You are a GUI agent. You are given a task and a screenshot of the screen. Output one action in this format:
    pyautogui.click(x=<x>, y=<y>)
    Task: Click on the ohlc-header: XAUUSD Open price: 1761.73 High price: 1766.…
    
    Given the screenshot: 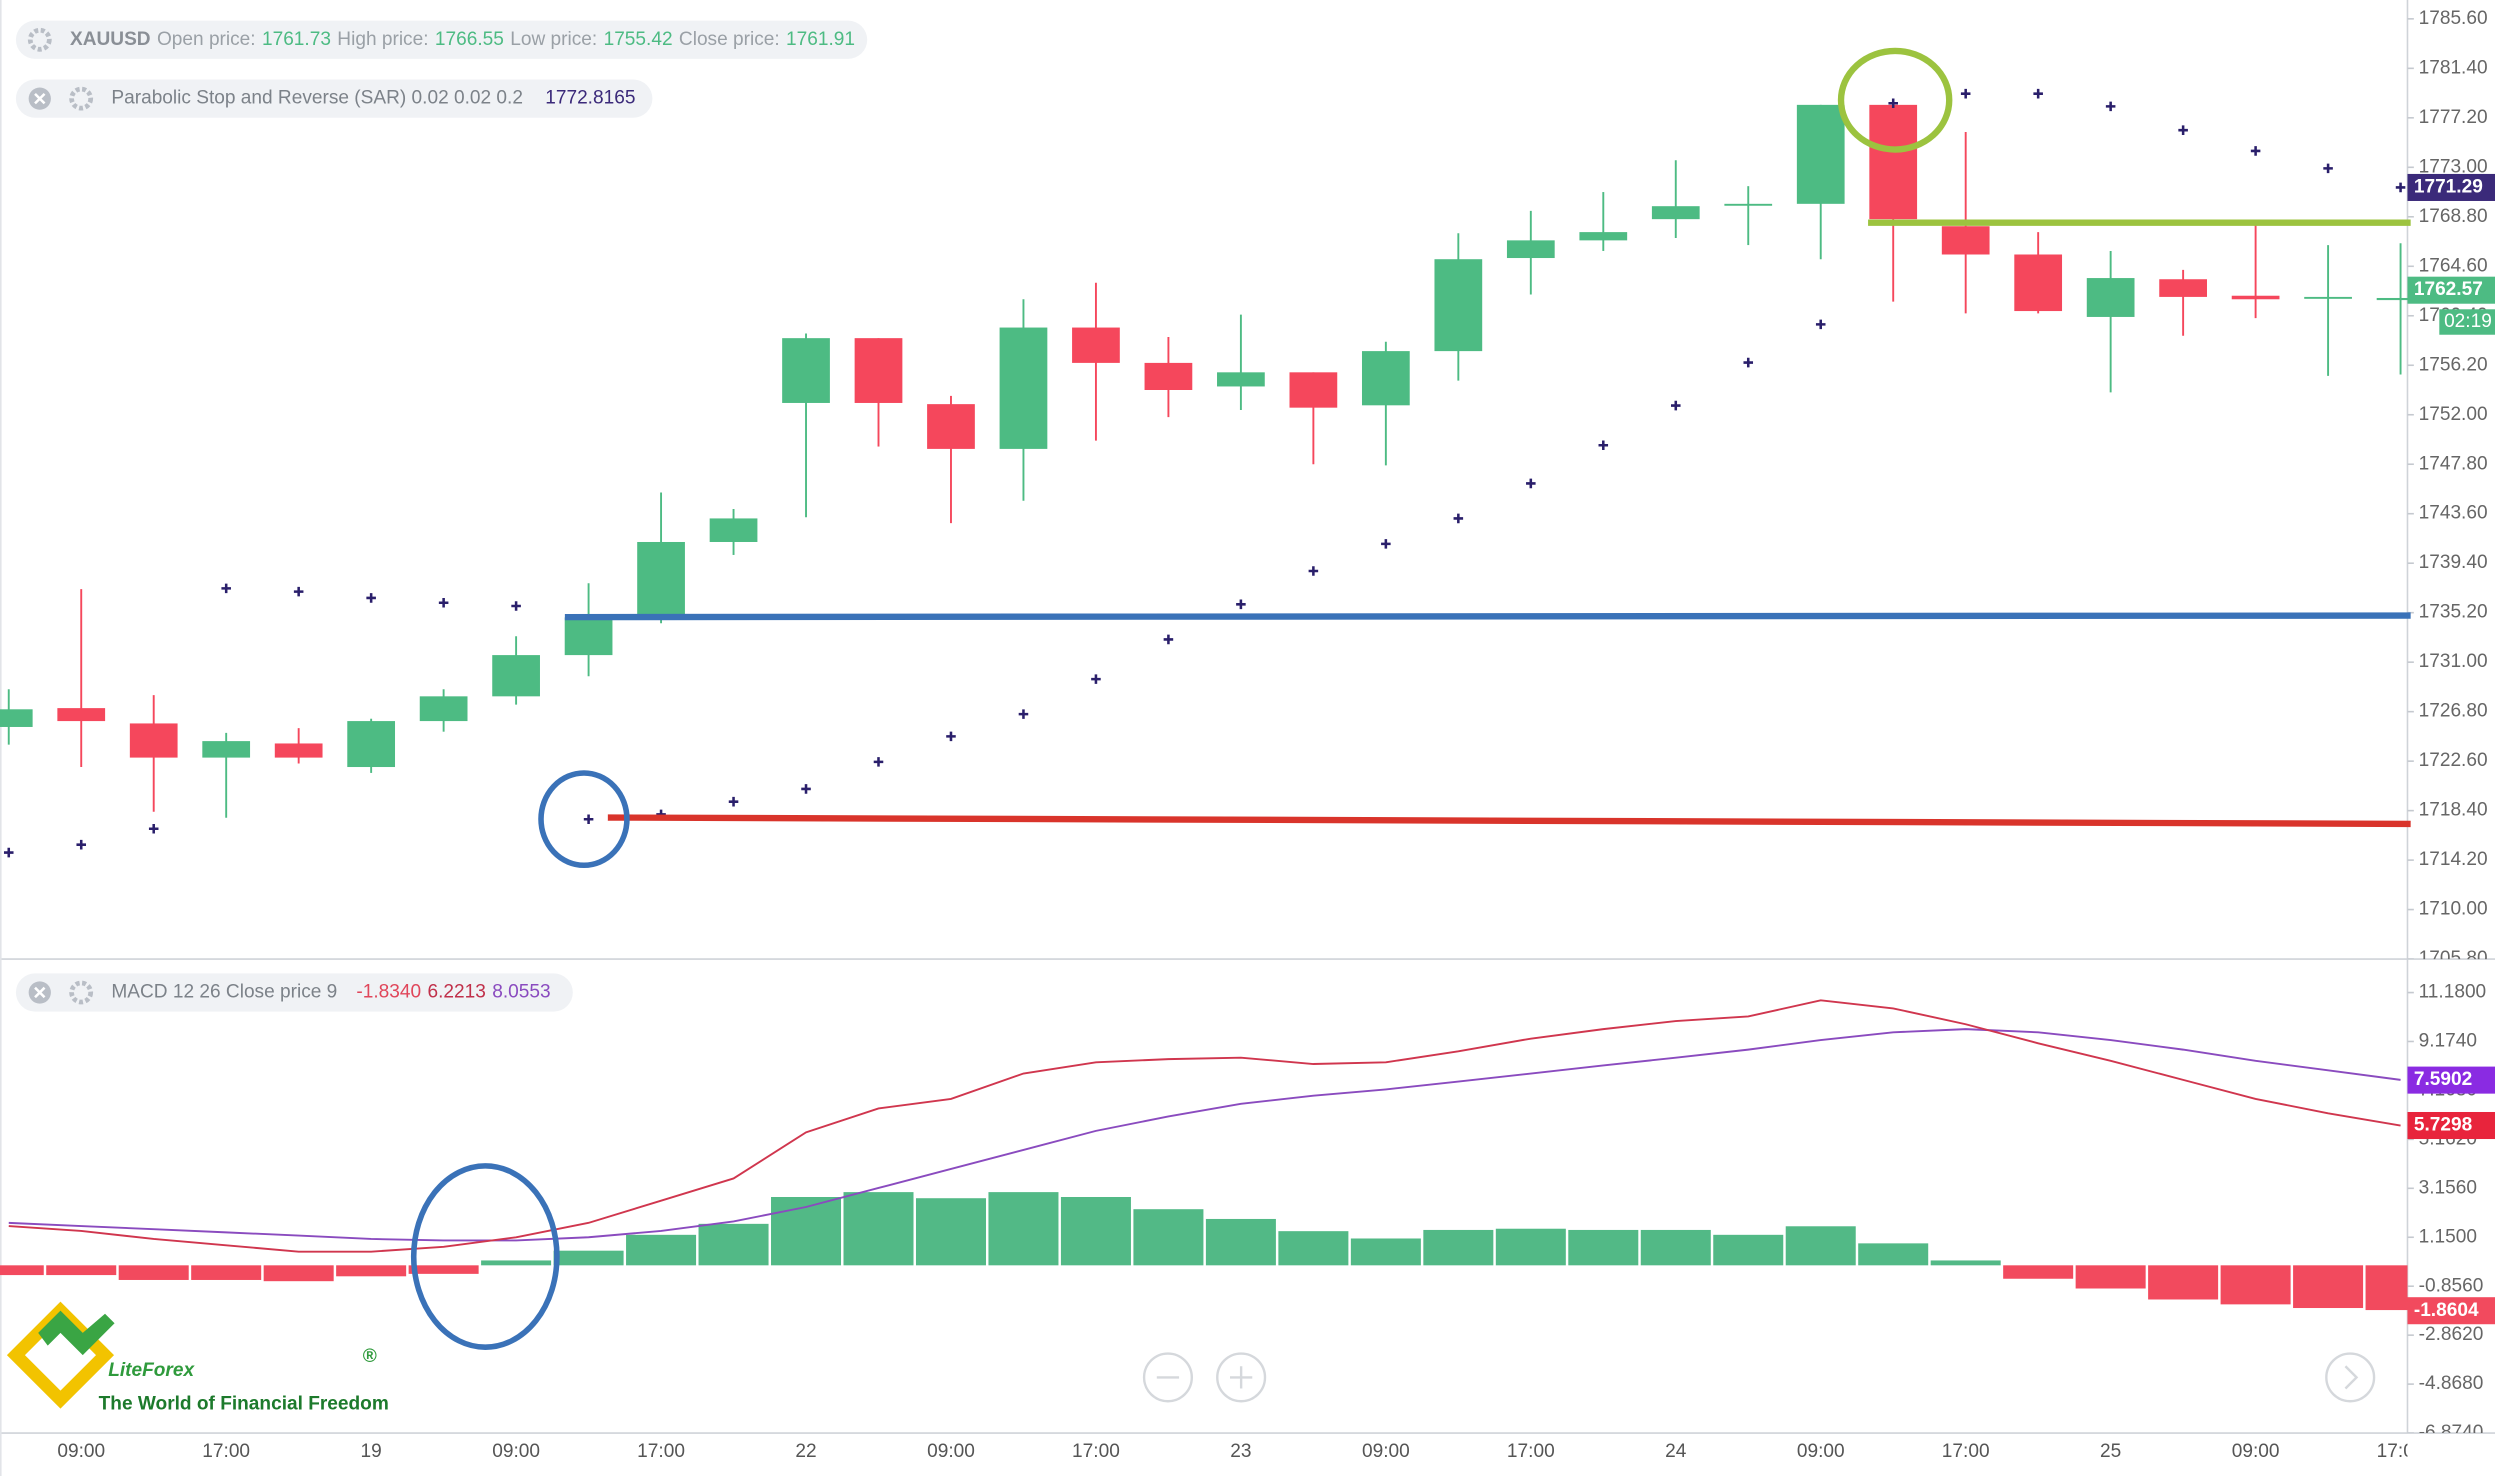 What is the action you would take?
    pyautogui.click(x=462, y=39)
    